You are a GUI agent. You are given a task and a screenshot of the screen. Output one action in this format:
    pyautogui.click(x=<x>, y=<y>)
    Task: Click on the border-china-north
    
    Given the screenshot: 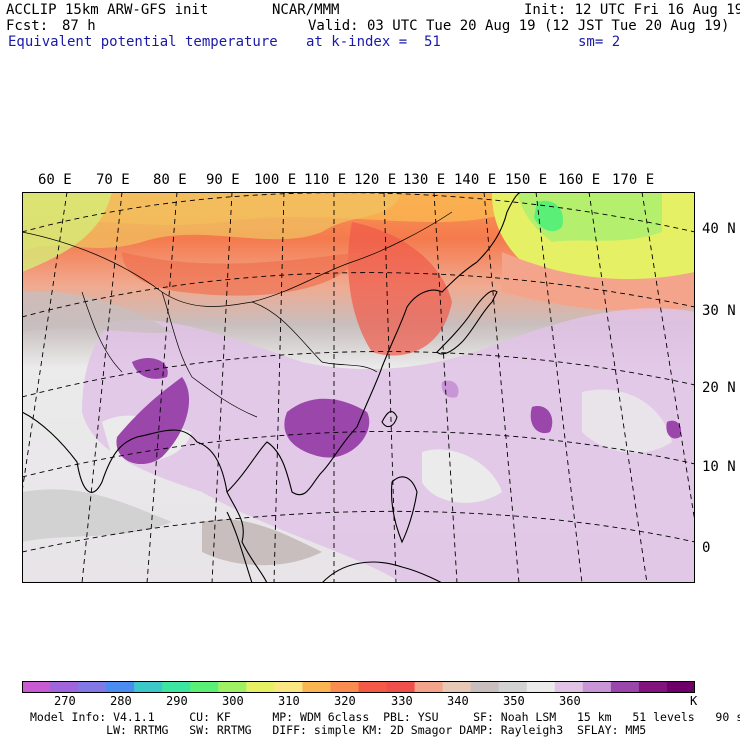 What is the action you would take?
    pyautogui.click(x=237, y=259)
    